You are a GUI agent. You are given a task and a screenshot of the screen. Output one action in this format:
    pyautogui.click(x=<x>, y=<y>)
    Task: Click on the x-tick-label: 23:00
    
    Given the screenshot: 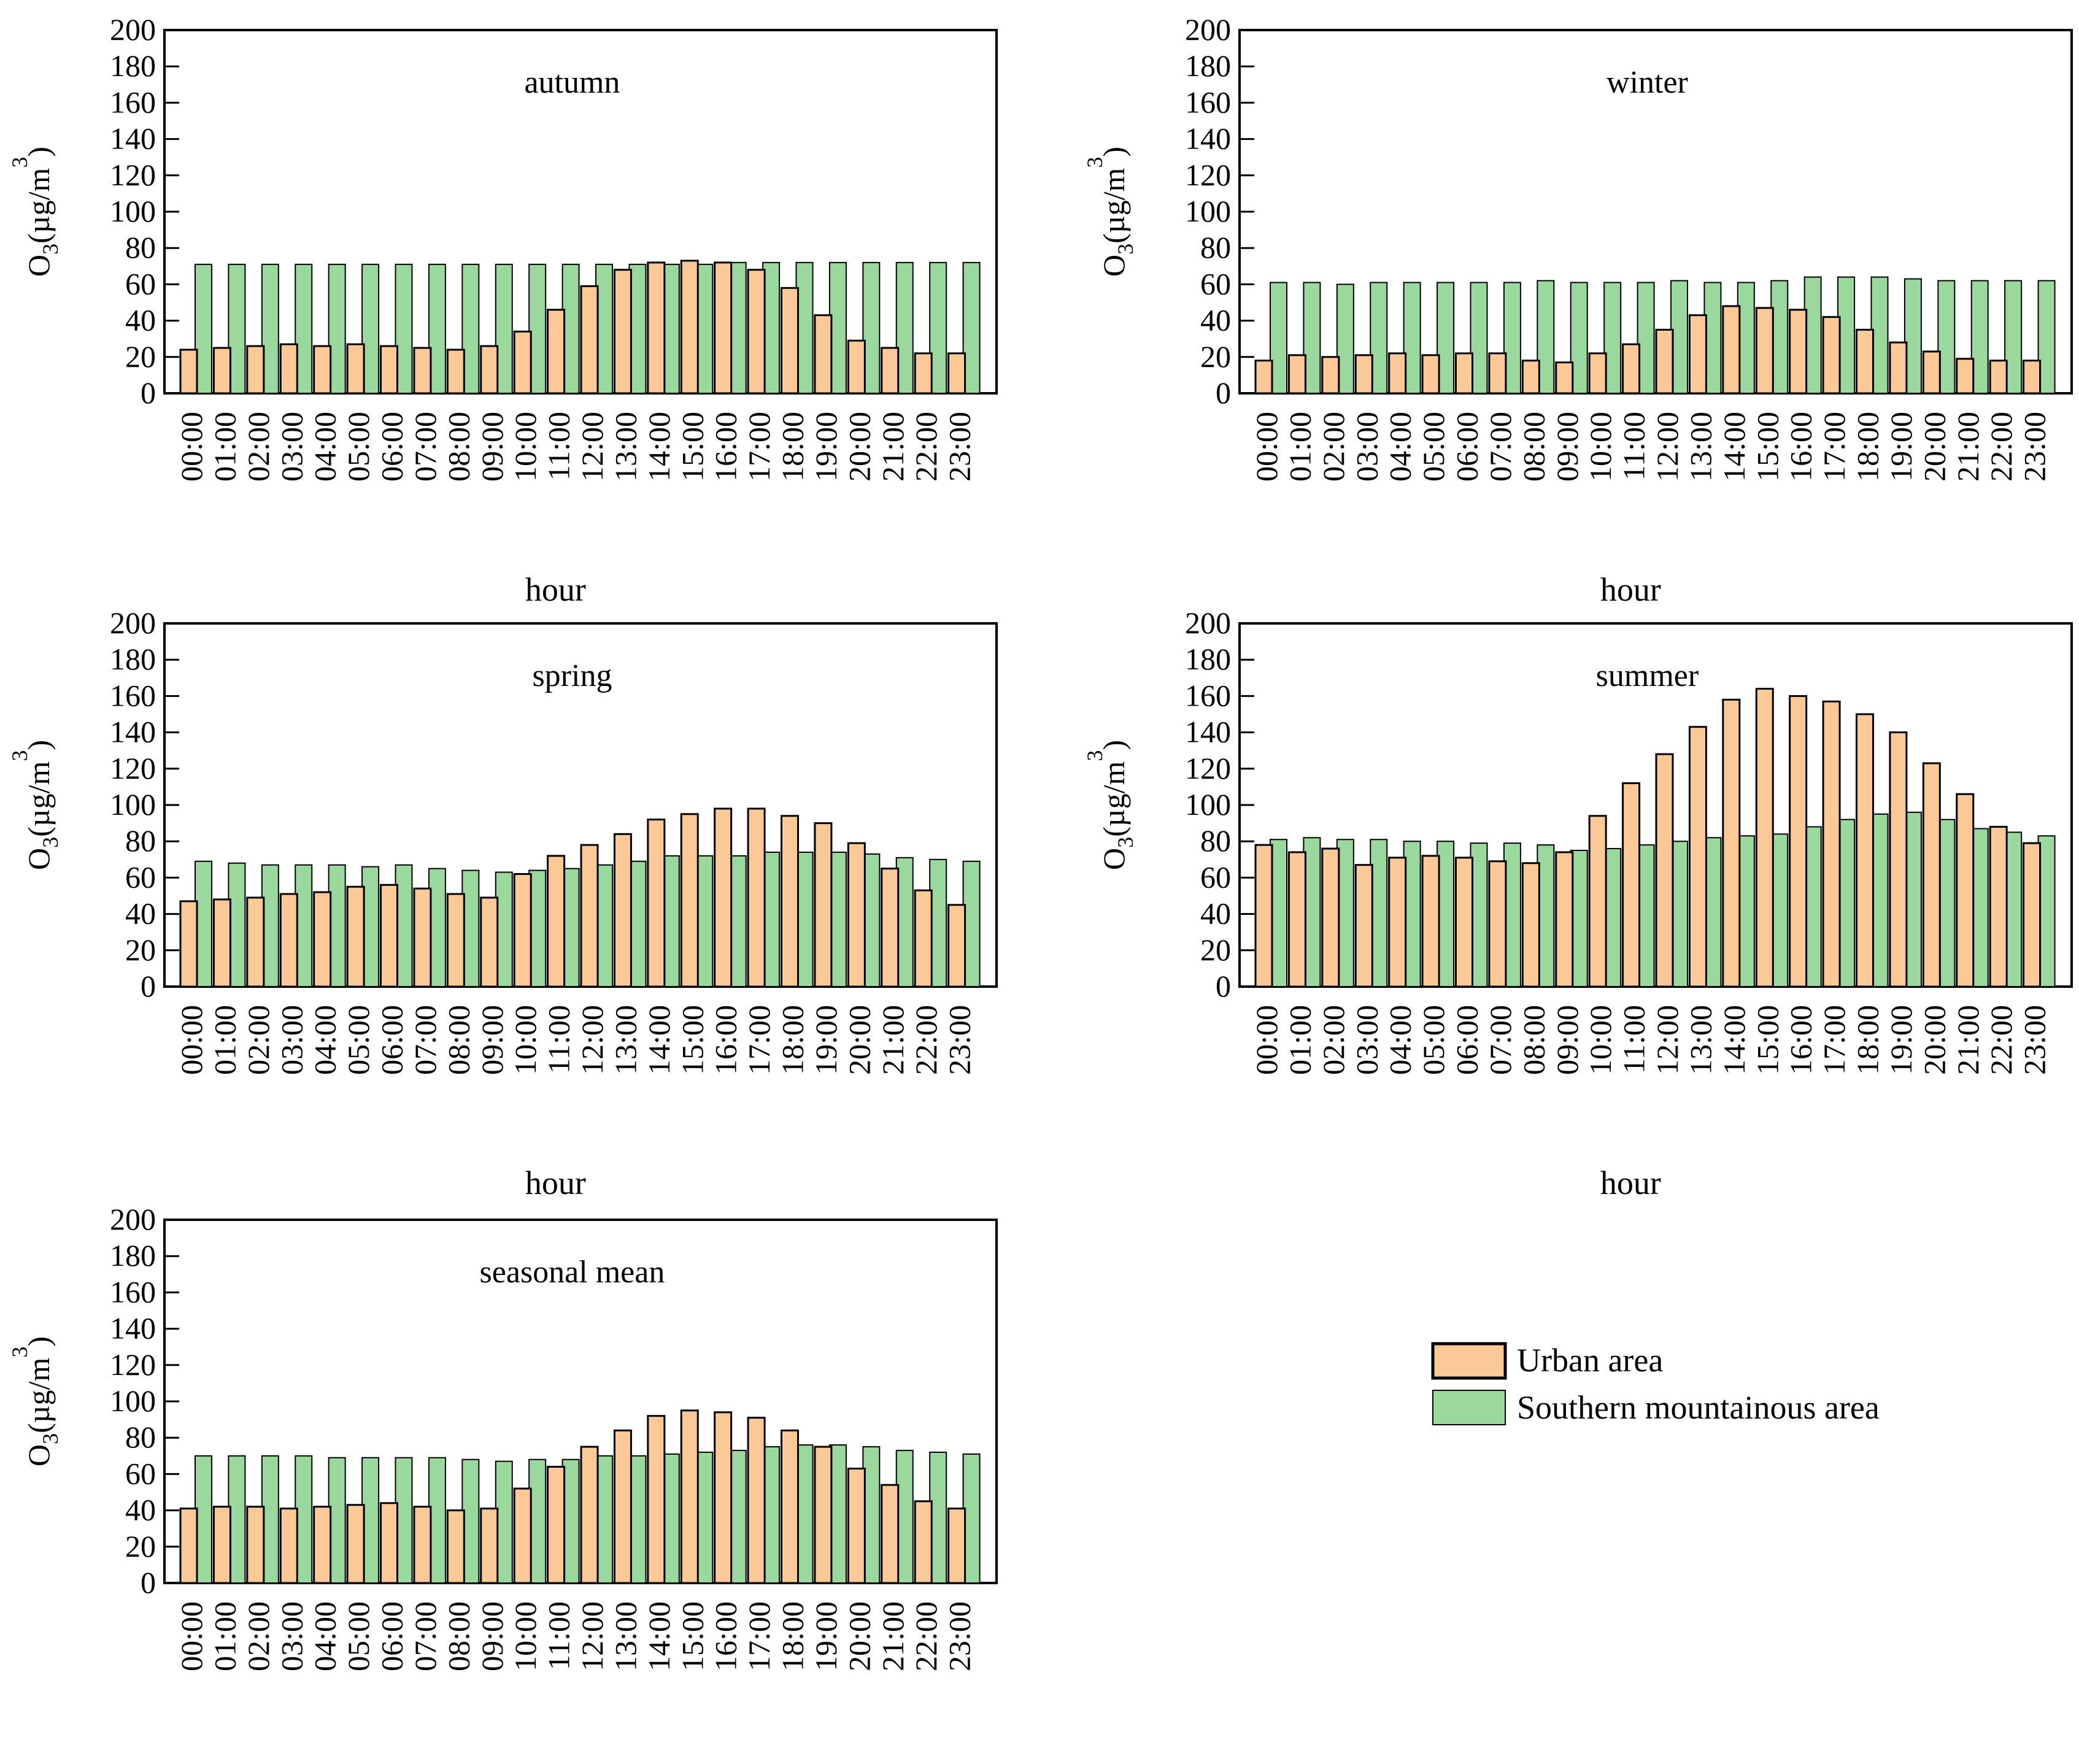 What is the action you would take?
    pyautogui.click(x=960, y=1636)
    